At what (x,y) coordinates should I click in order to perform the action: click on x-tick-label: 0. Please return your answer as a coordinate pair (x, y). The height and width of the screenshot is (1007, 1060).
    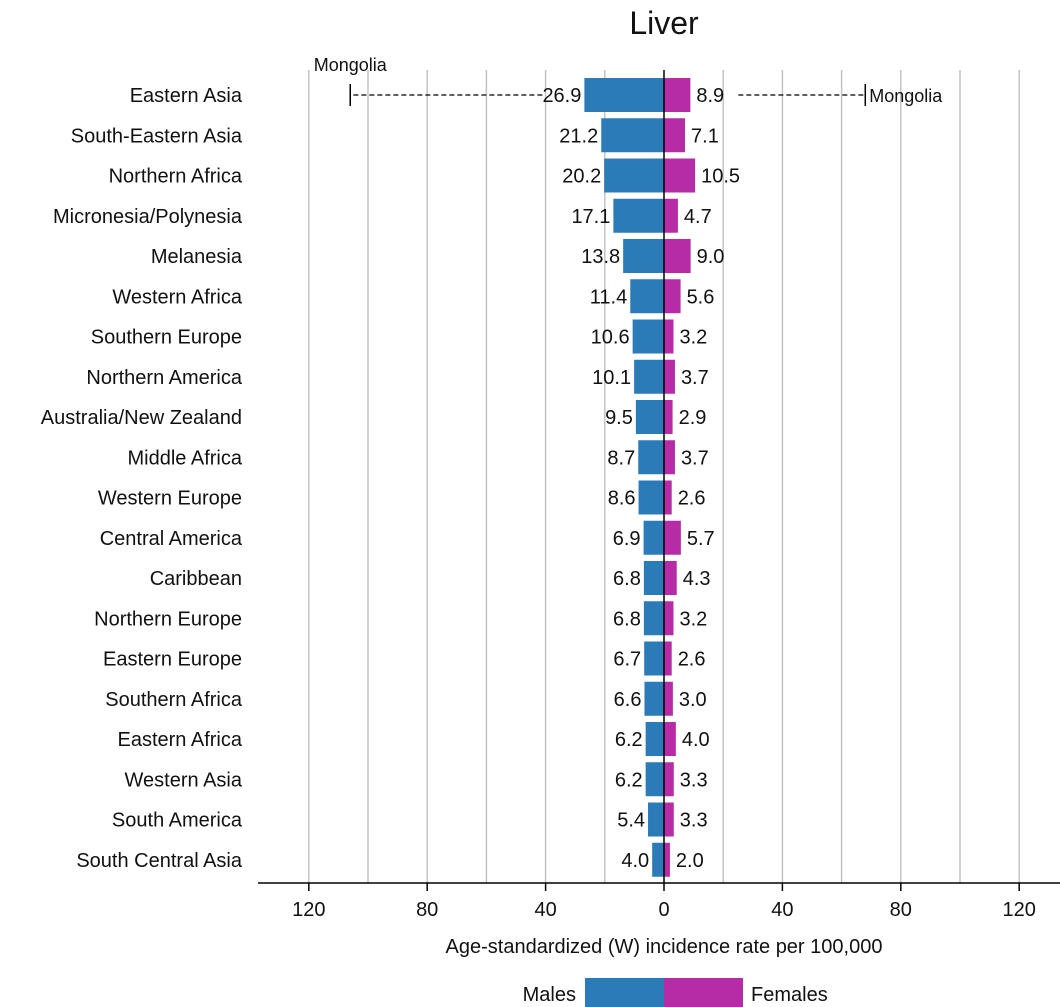
    Looking at the image, I should click on (663, 910).